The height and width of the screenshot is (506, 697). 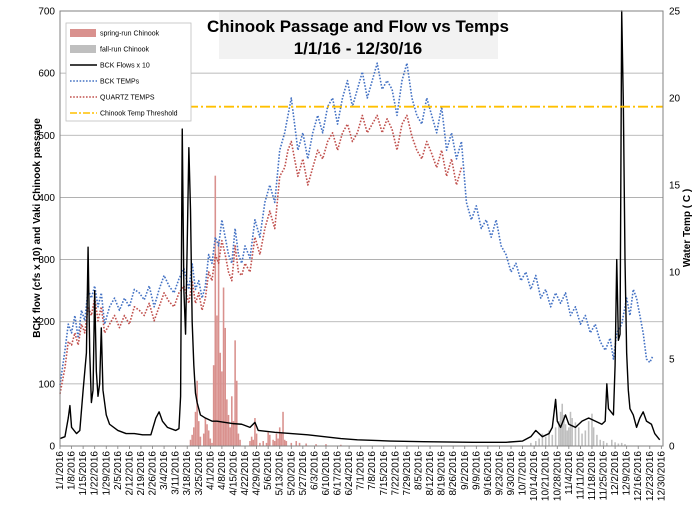 I want to click on x-tick-label: 12/23/2016, so click(x=650, y=476).